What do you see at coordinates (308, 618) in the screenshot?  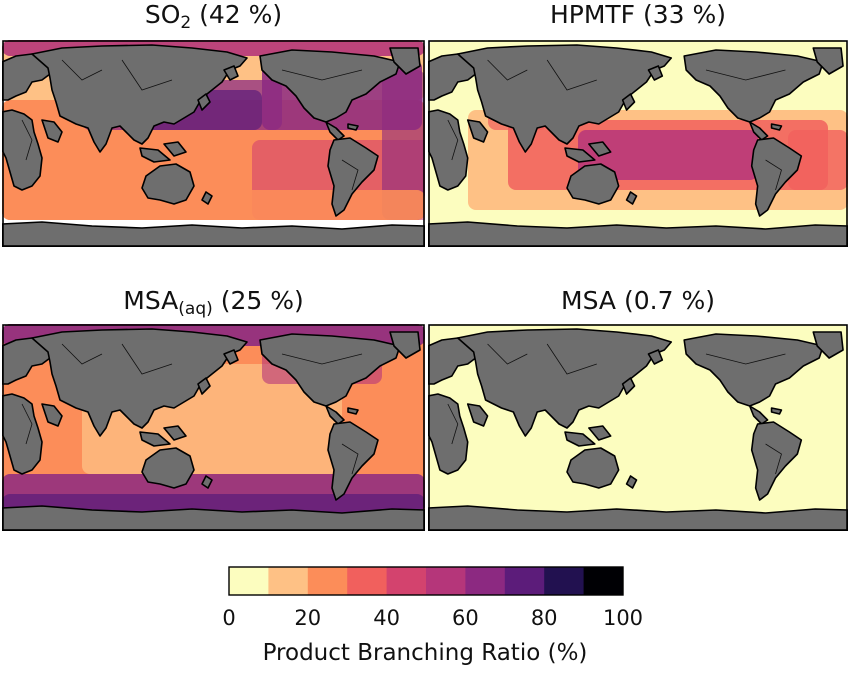 I see `colorbar-tick-label: 20` at bounding box center [308, 618].